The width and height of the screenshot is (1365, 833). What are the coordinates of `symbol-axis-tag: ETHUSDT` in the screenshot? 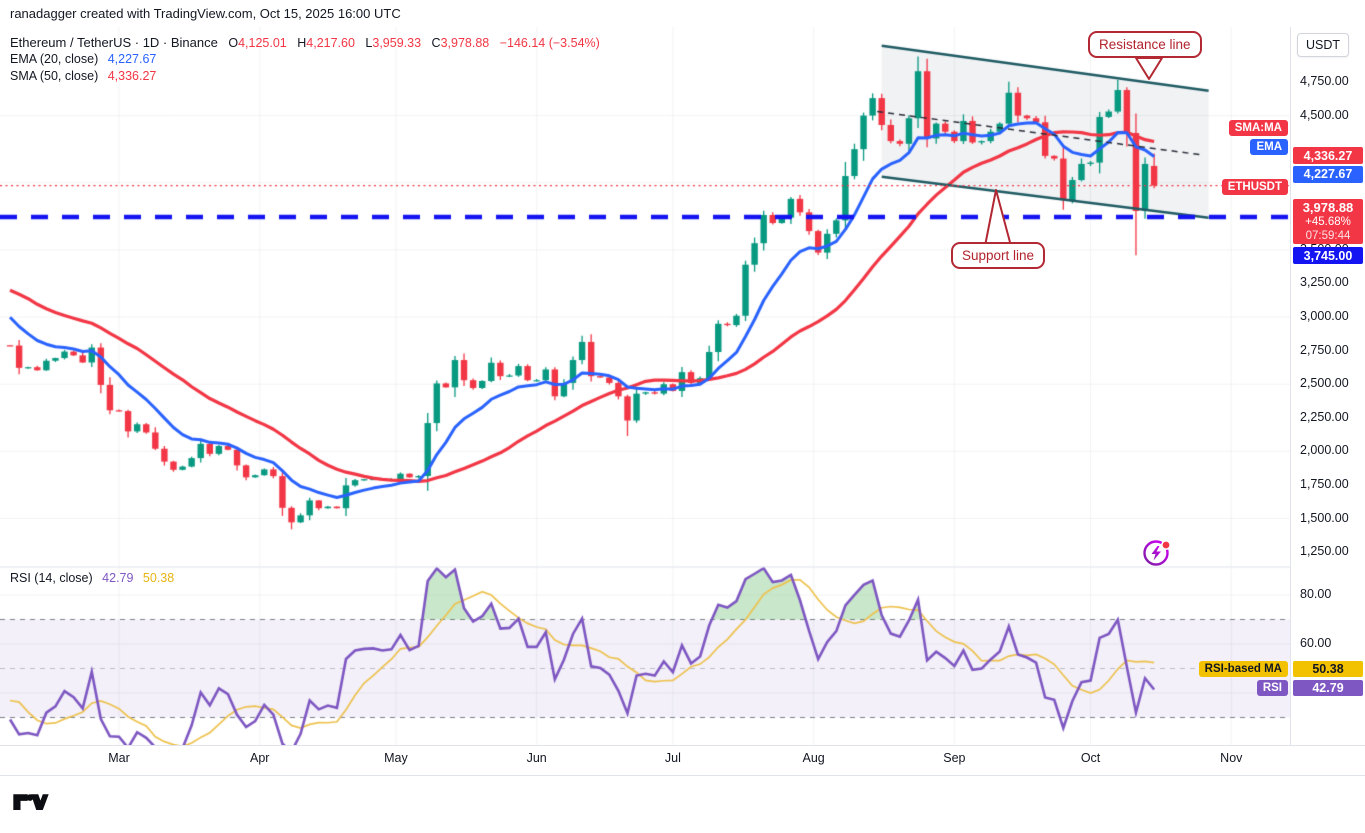 It's located at (1254, 187).